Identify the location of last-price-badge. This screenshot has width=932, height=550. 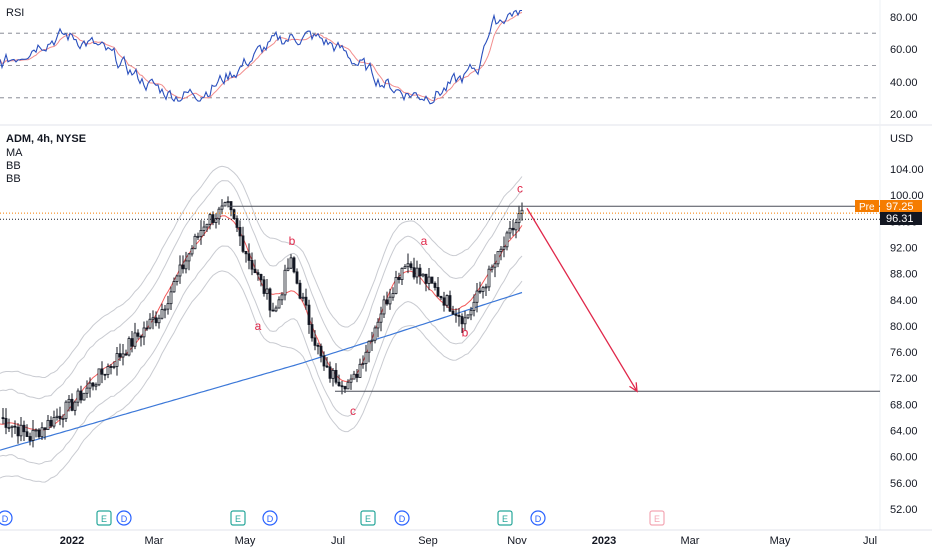
(901, 218).